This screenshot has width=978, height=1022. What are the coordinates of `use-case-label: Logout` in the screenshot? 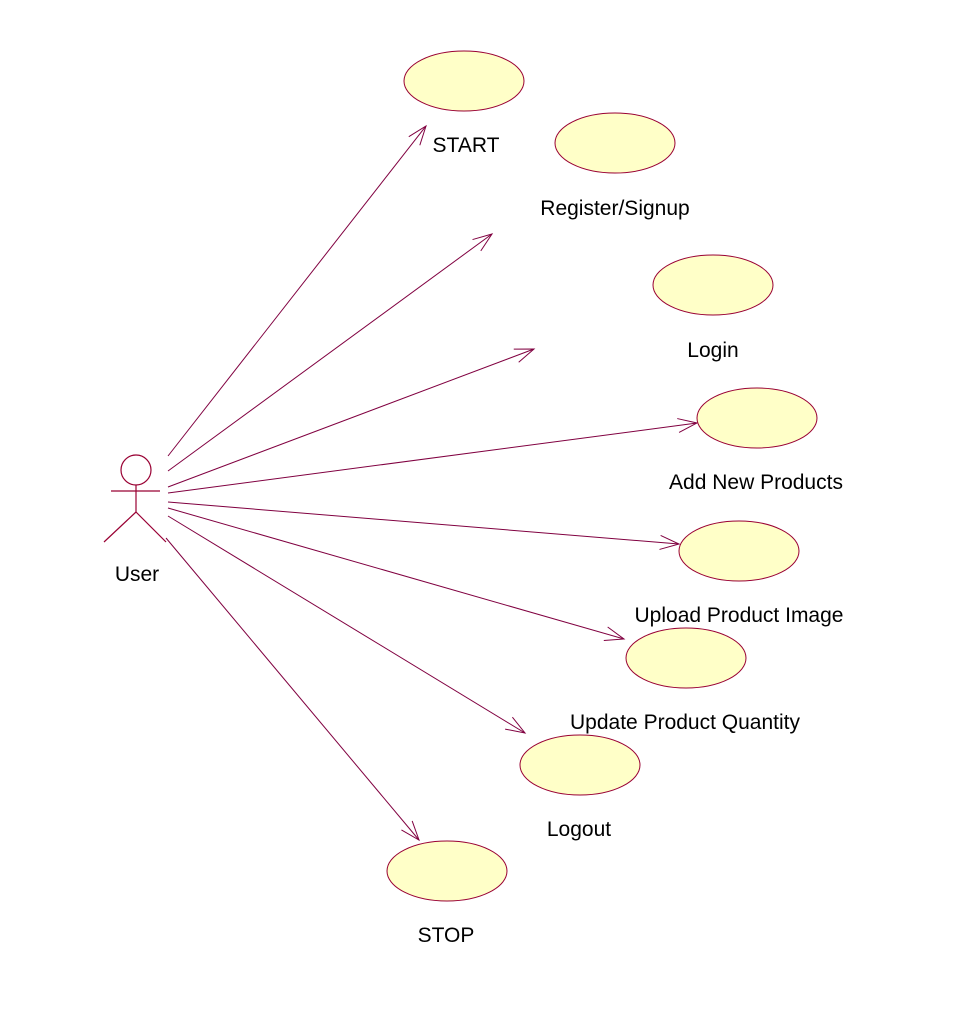 It's located at (579, 829).